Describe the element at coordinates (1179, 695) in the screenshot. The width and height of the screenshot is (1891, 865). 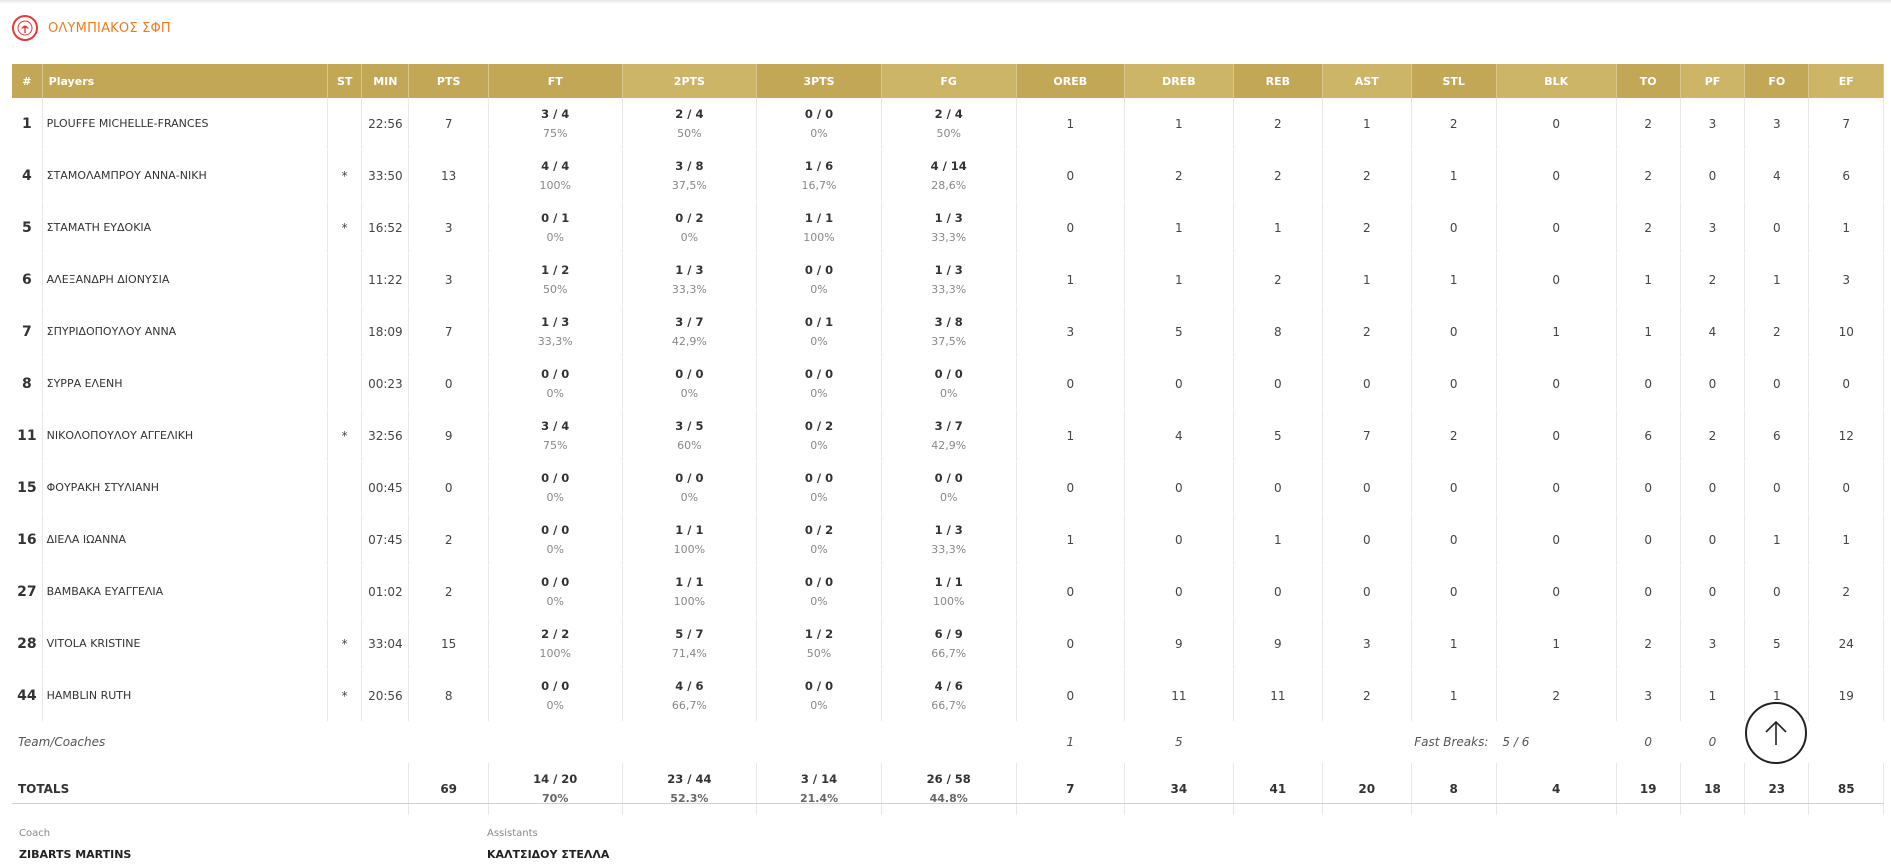
I see `player-dreb: 11` at that location.